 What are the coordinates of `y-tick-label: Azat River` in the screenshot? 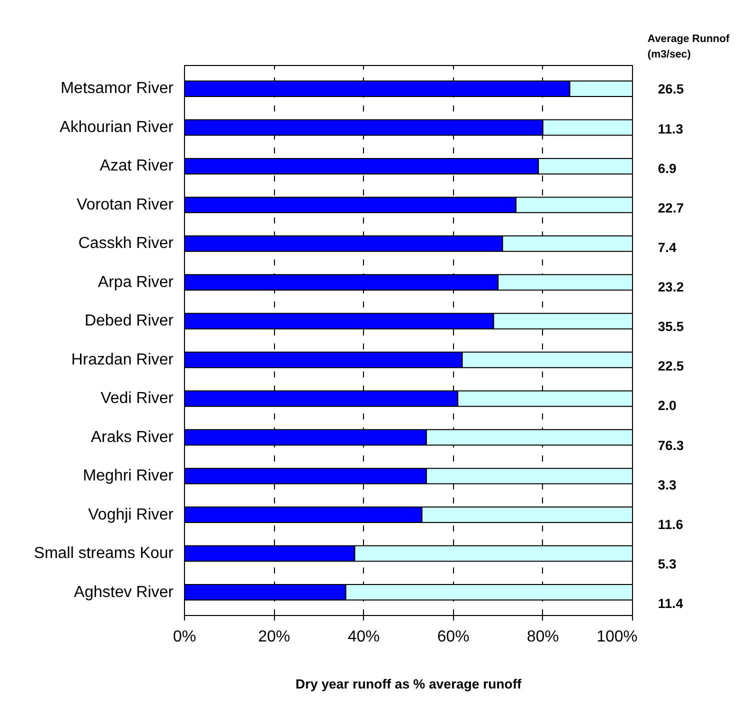 It's located at (137, 166).